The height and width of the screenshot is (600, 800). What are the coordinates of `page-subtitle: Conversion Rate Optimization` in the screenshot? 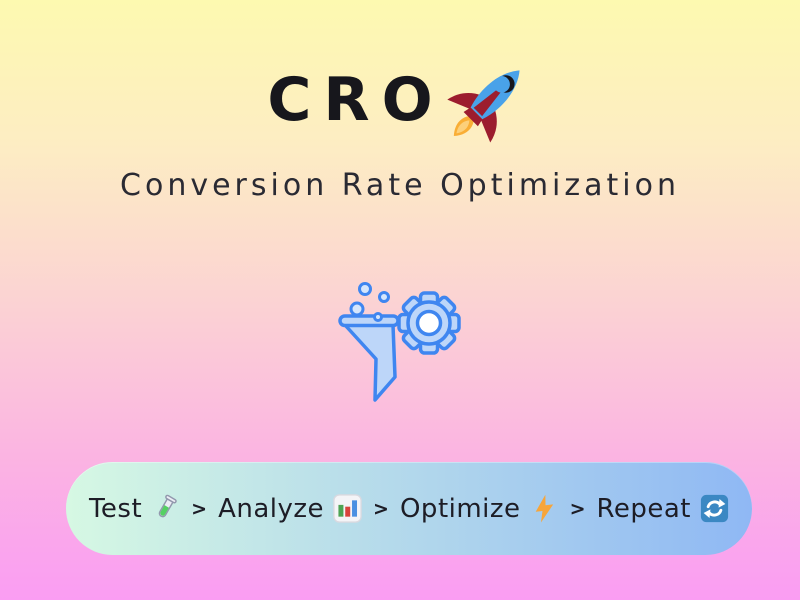 It's located at (400, 185).